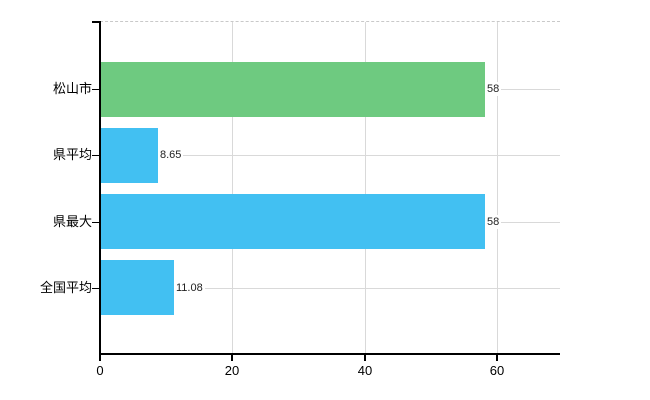 The width and height of the screenshot is (650, 400). What do you see at coordinates (96, 22) in the screenshot?
I see `y-axis-top-tick` at bounding box center [96, 22].